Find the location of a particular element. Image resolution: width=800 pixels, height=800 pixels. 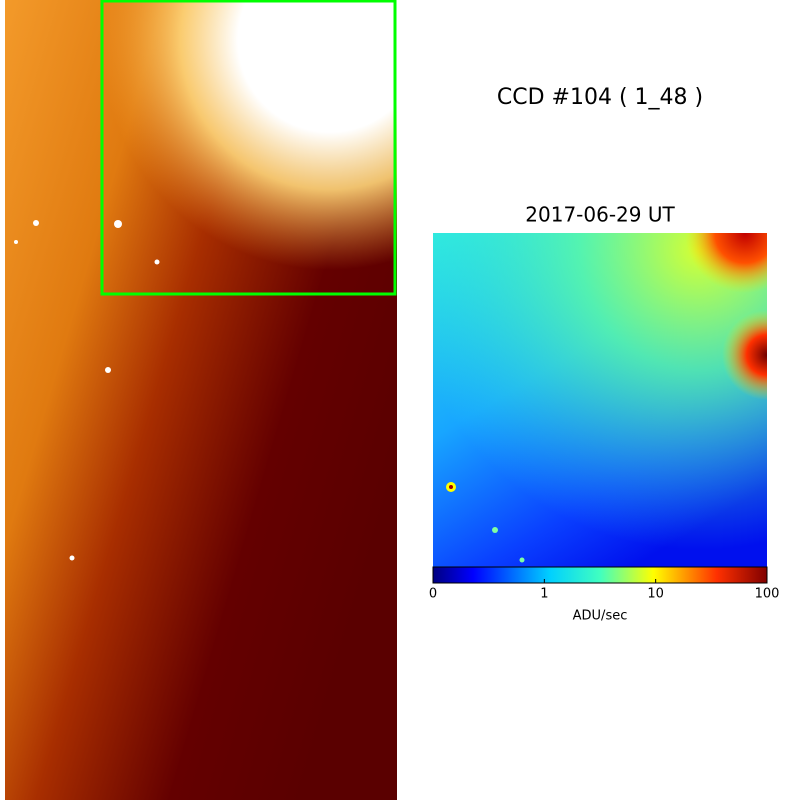

colorbar-tick-label: 100 is located at coordinates (767, 594).